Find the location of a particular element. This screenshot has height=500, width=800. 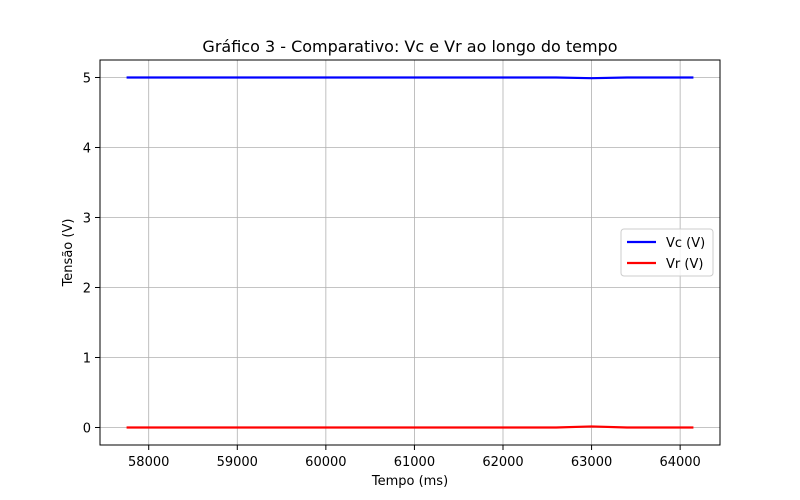

y-axis-label: Tensão (V) is located at coordinates (68, 253).